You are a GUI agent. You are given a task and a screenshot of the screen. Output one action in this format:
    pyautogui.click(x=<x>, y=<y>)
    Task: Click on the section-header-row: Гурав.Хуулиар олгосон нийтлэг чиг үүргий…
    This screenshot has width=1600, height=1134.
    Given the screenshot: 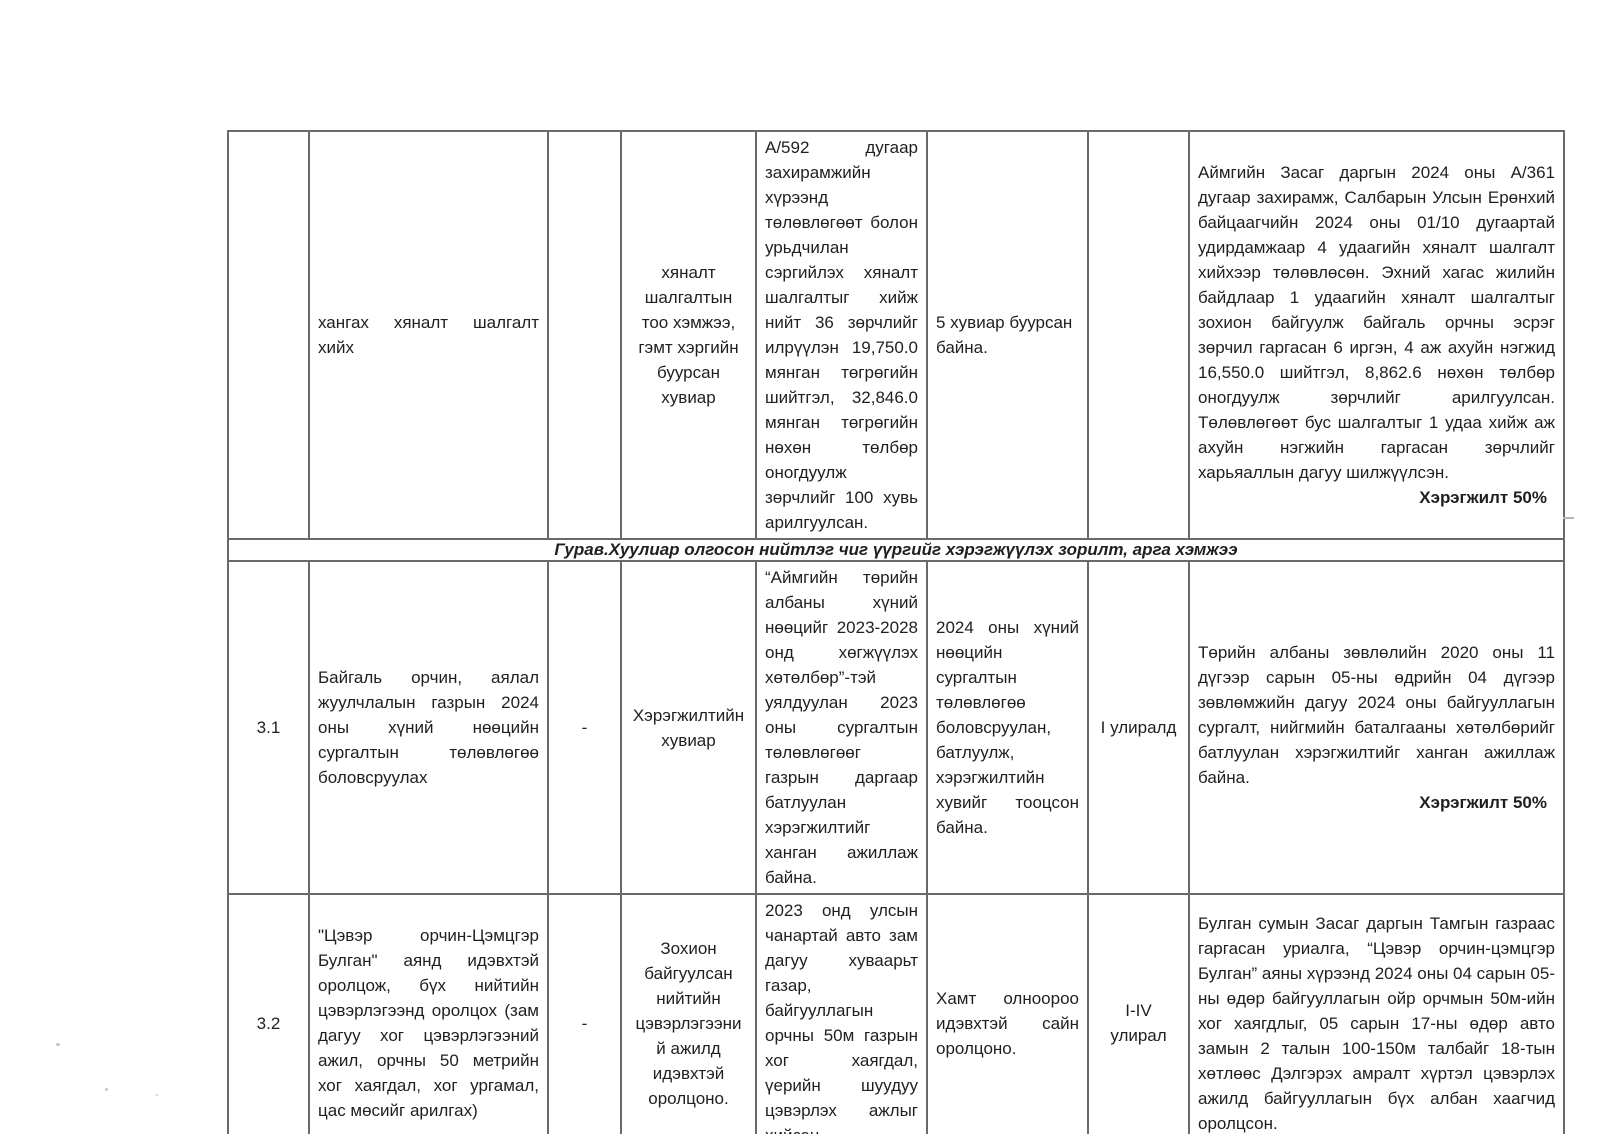 What is the action you would take?
    pyautogui.click(x=896, y=550)
    